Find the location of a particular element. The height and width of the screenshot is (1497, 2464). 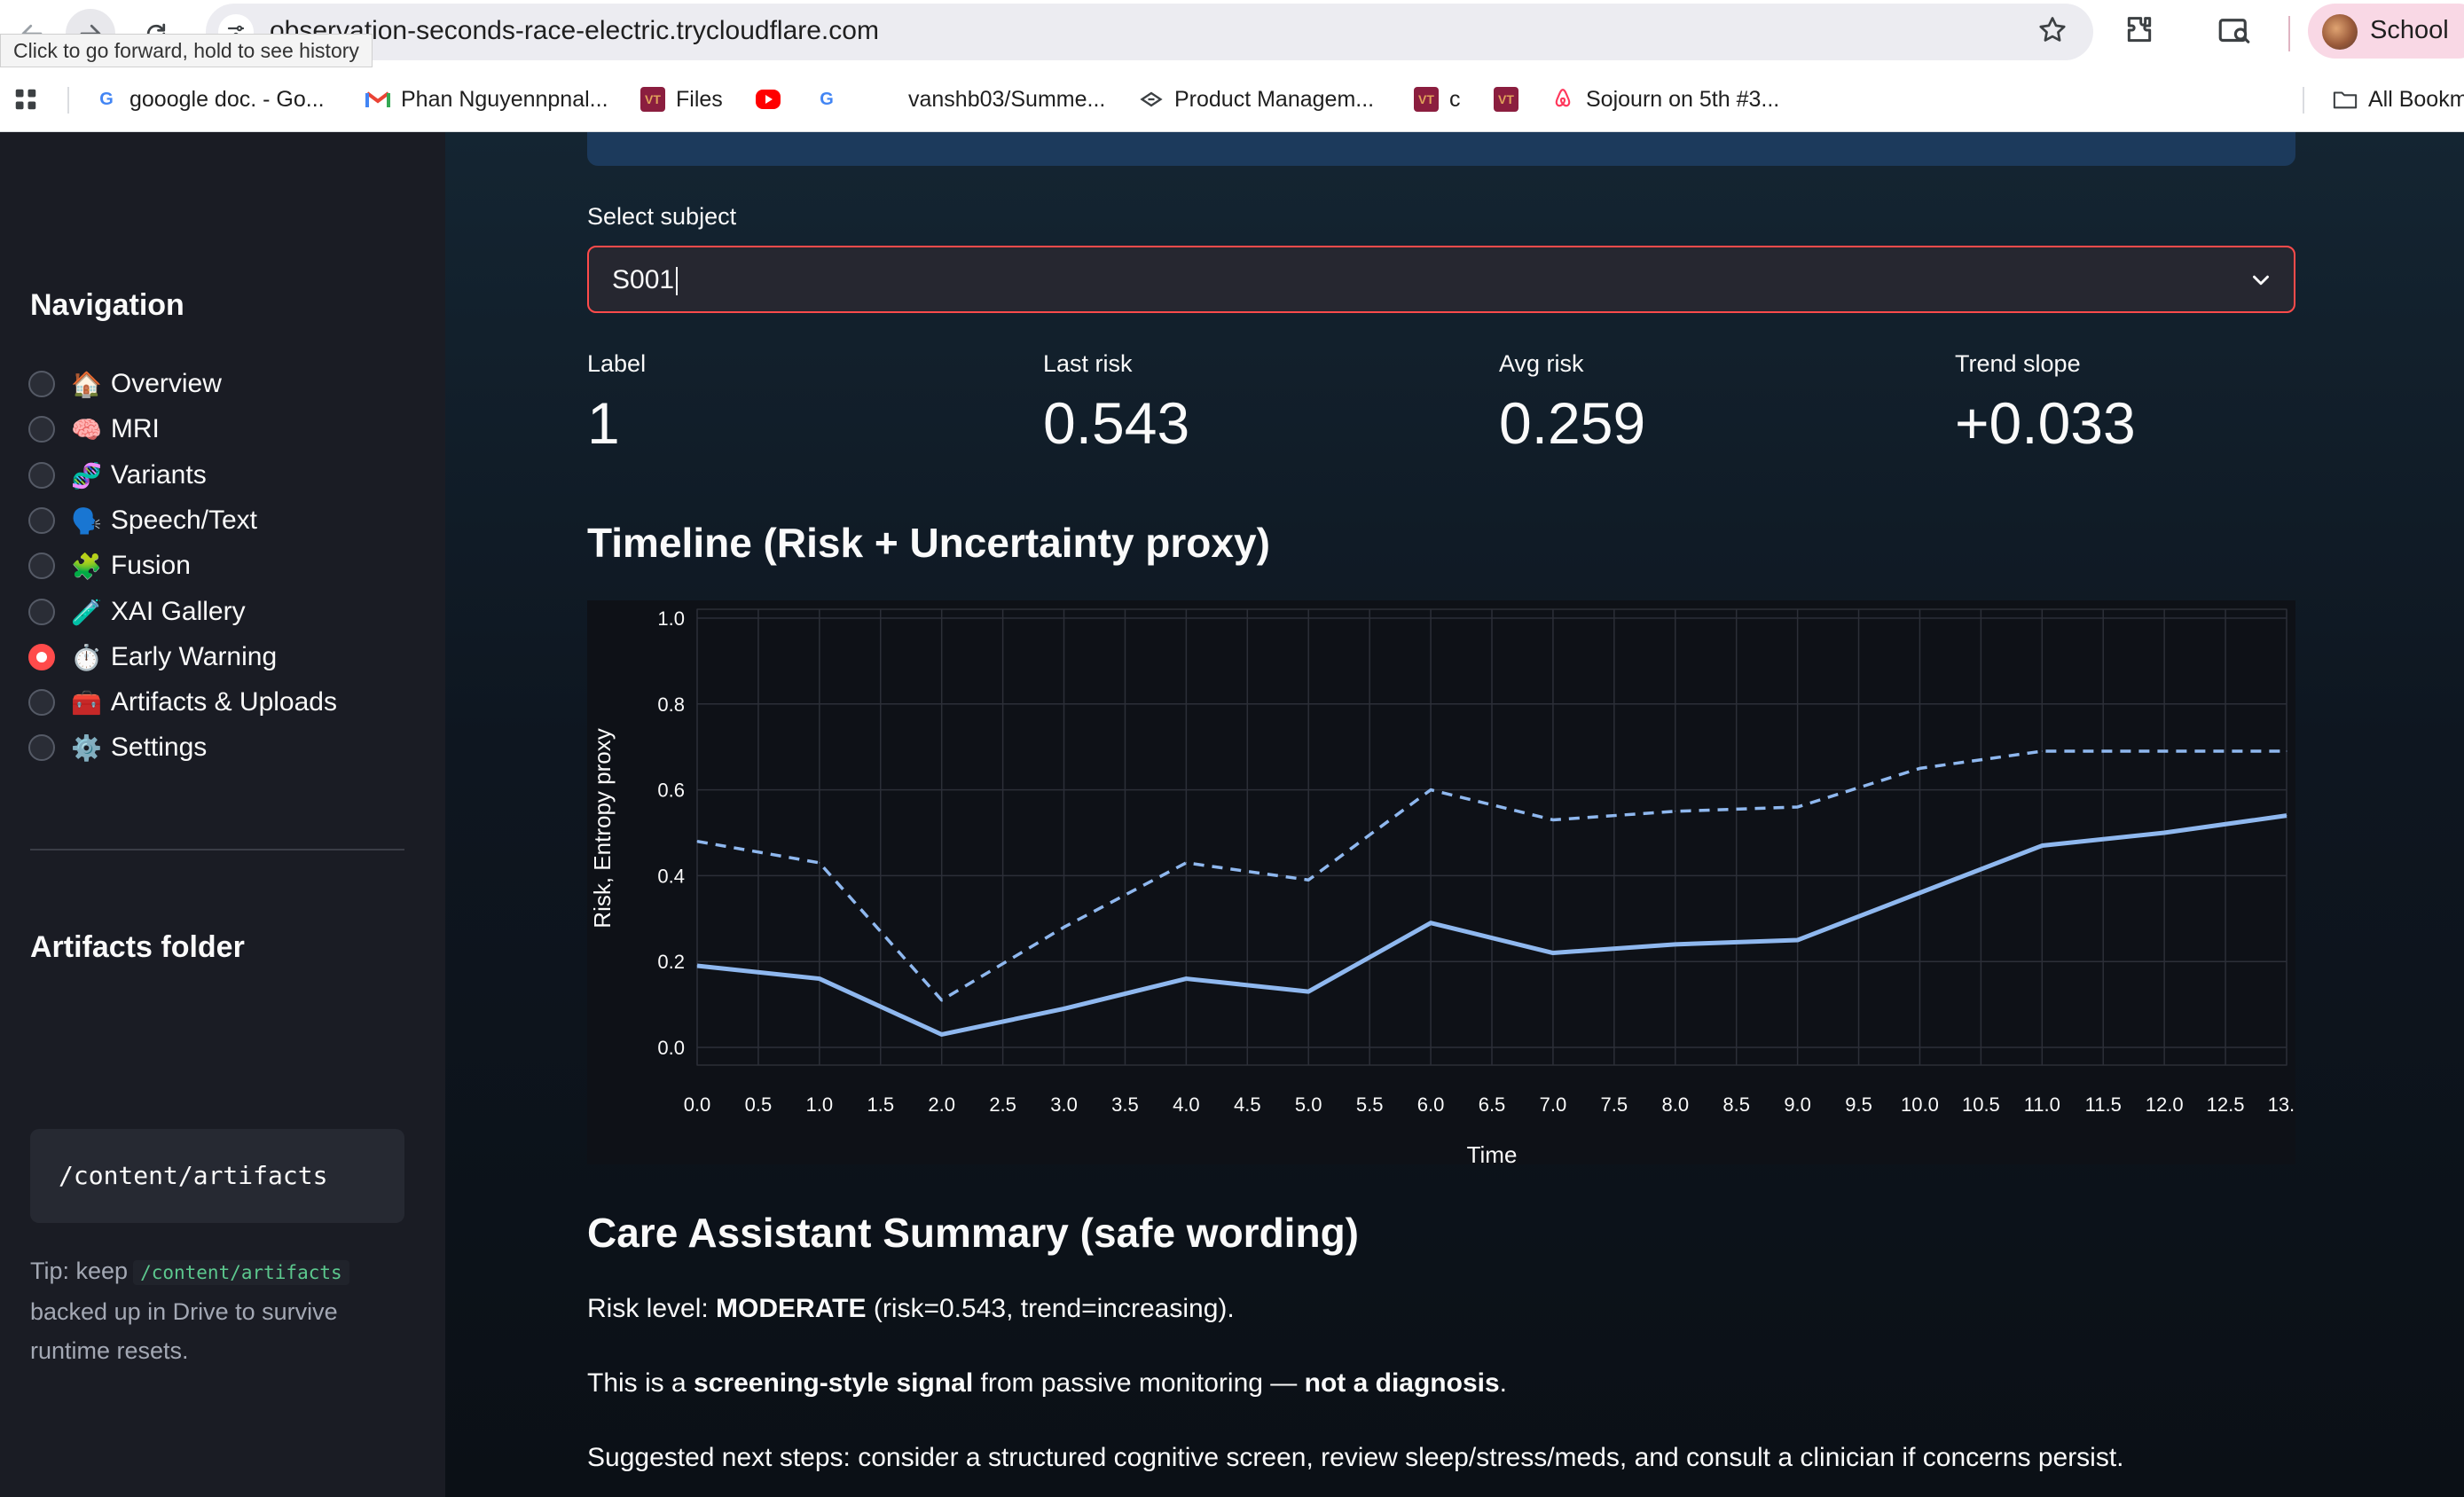

radio-selected-icon is located at coordinates (41, 657).